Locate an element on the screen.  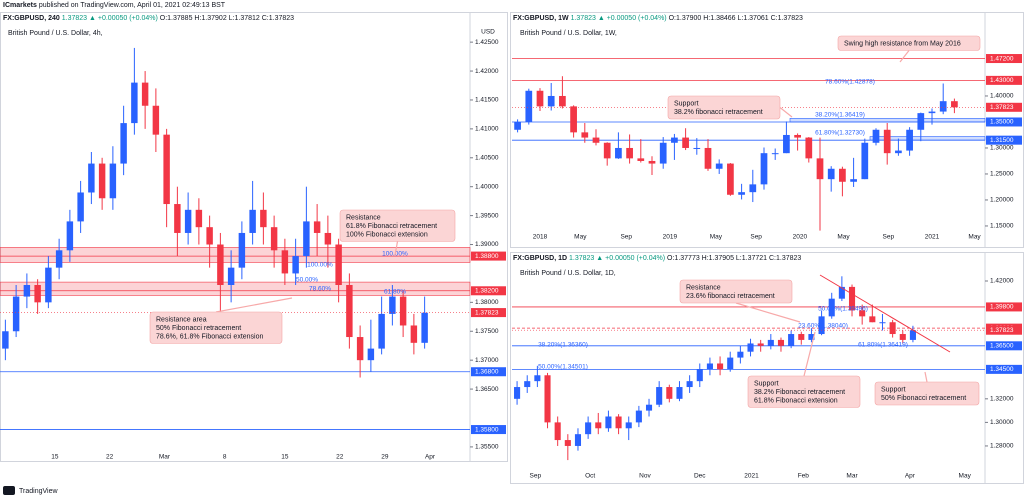
callout-text: Swing high resistance from May 2016 is located at coordinates (902, 43).